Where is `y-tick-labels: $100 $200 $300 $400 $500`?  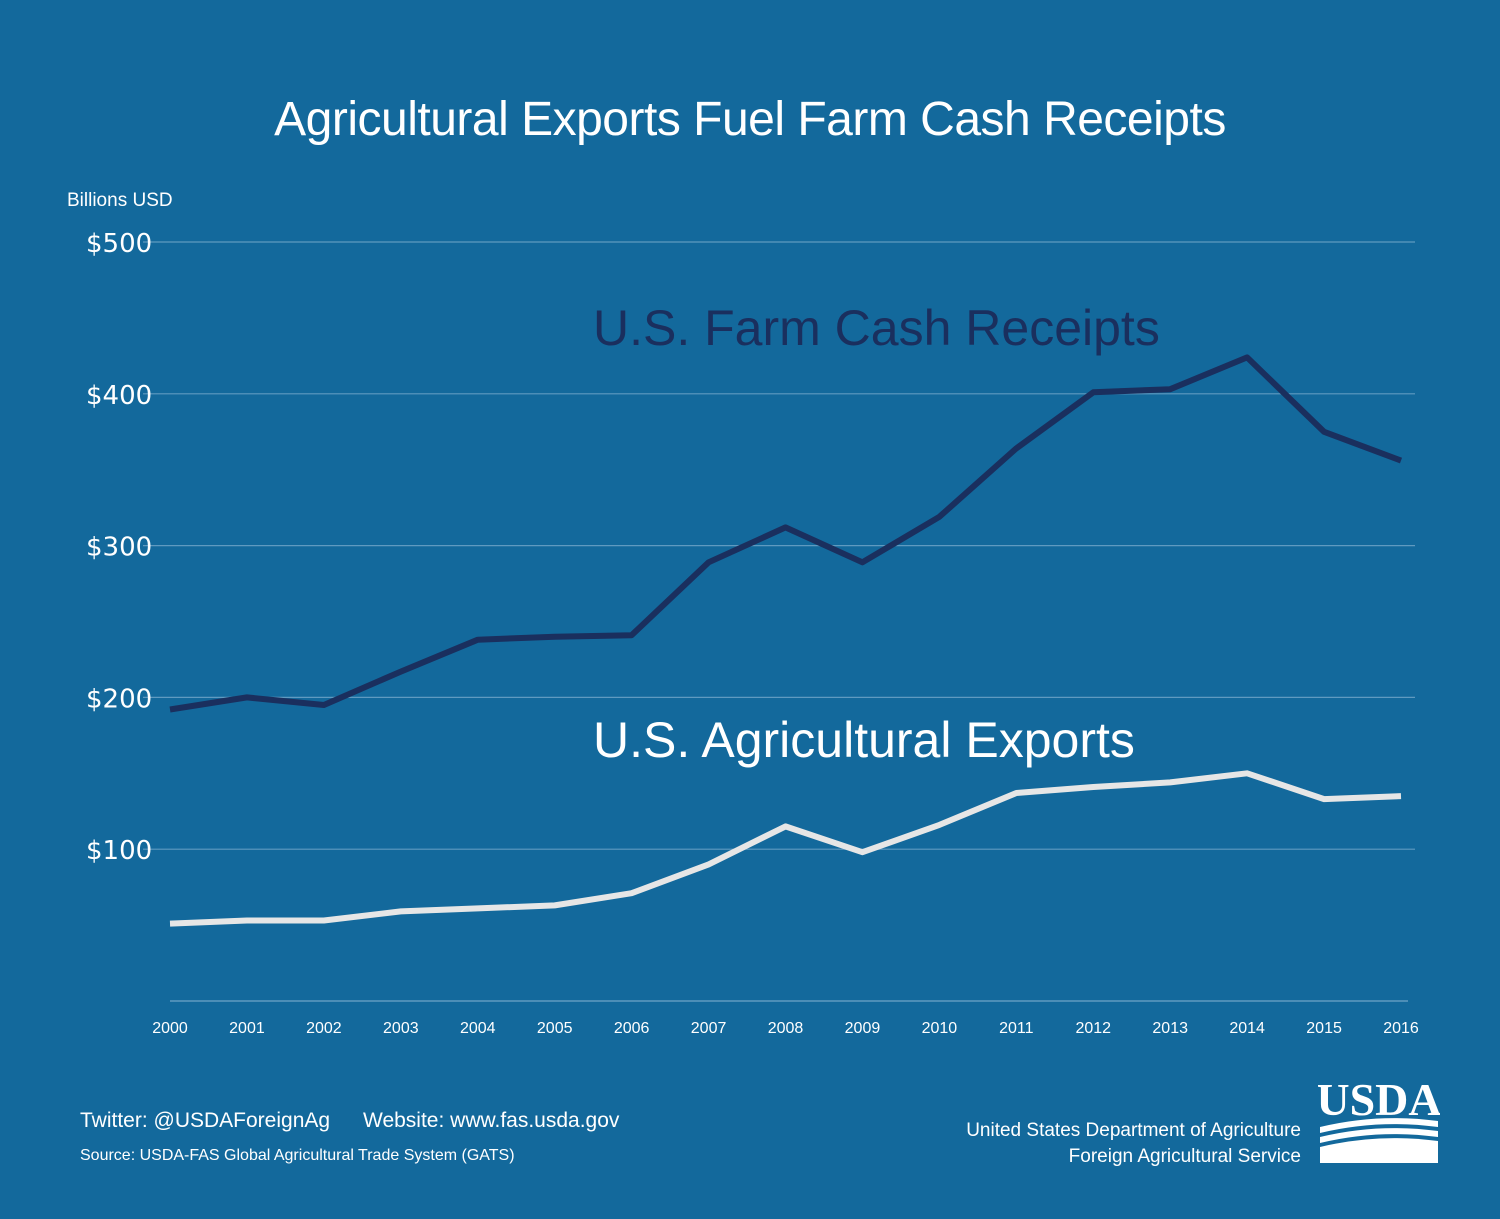
y-tick-labels: $100 $200 $300 $400 $500 is located at coordinates (119, 547).